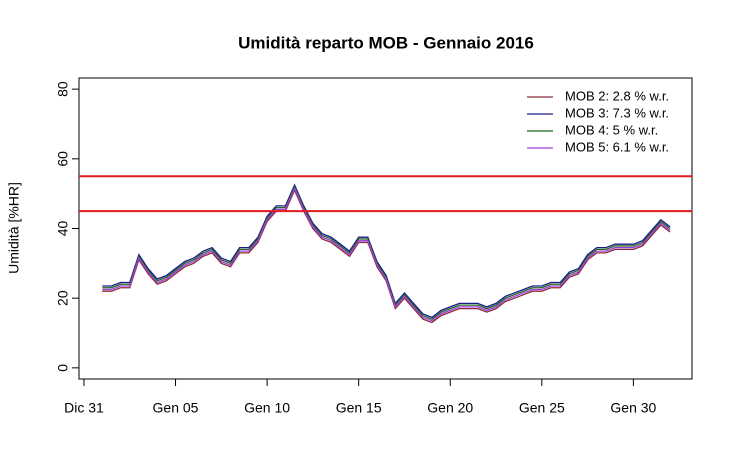  What do you see at coordinates (617, 146) in the screenshot?
I see `legend-label: MOB 5: 6.1 % w.r.` at bounding box center [617, 146].